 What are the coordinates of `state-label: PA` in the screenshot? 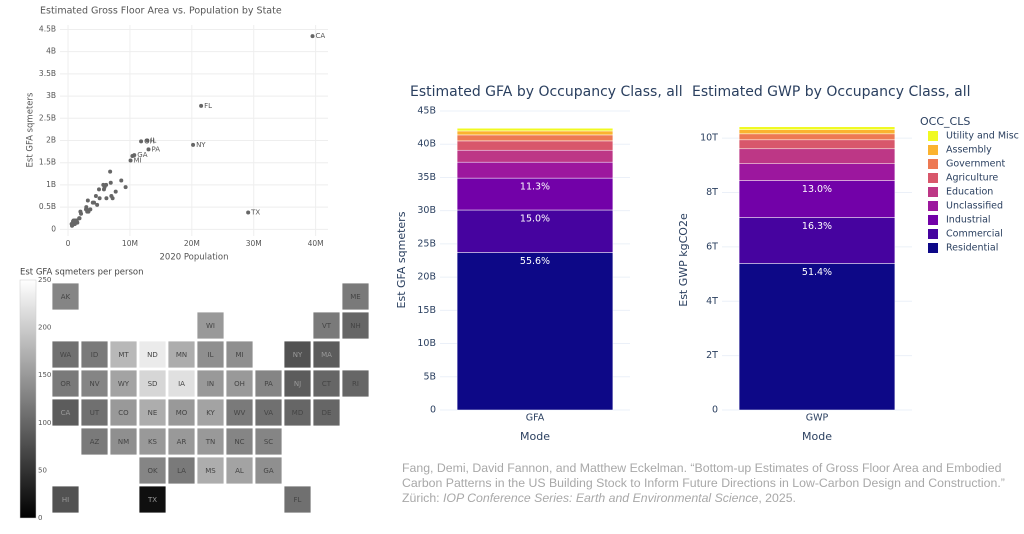 It's located at (268, 384).